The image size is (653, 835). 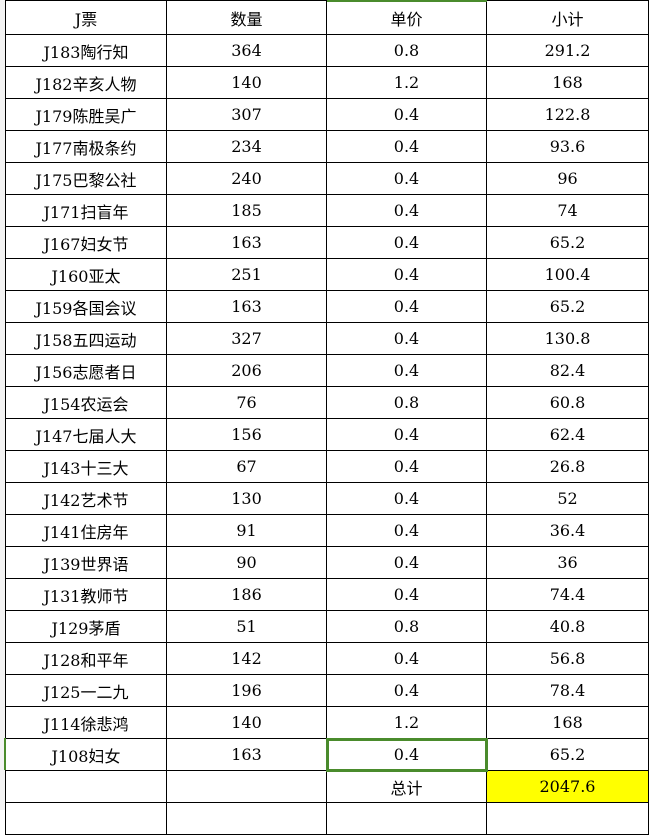 What do you see at coordinates (86, 754) in the screenshot?
I see `cell-stamp-name: J108妇女` at bounding box center [86, 754].